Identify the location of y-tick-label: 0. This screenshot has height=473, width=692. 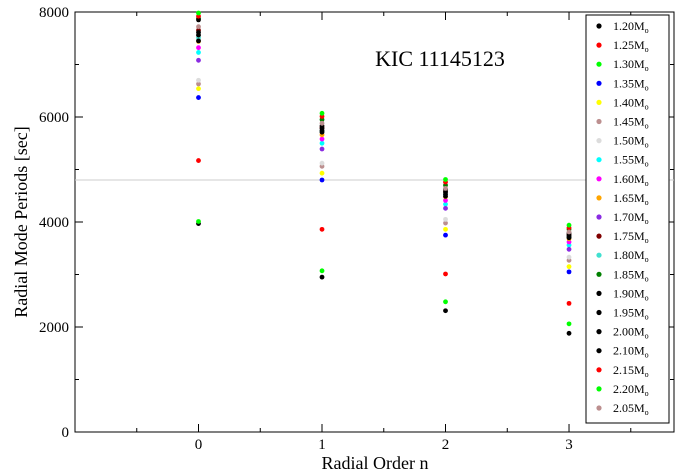
(66, 433).